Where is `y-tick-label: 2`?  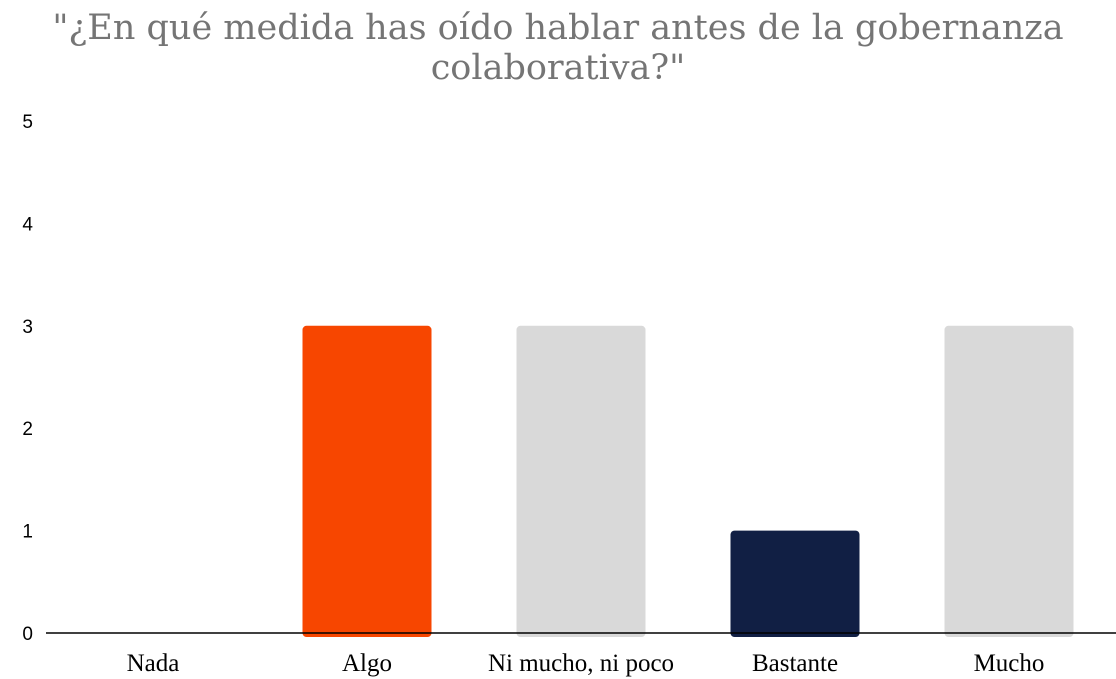 y-tick-label: 2 is located at coordinates (27, 429).